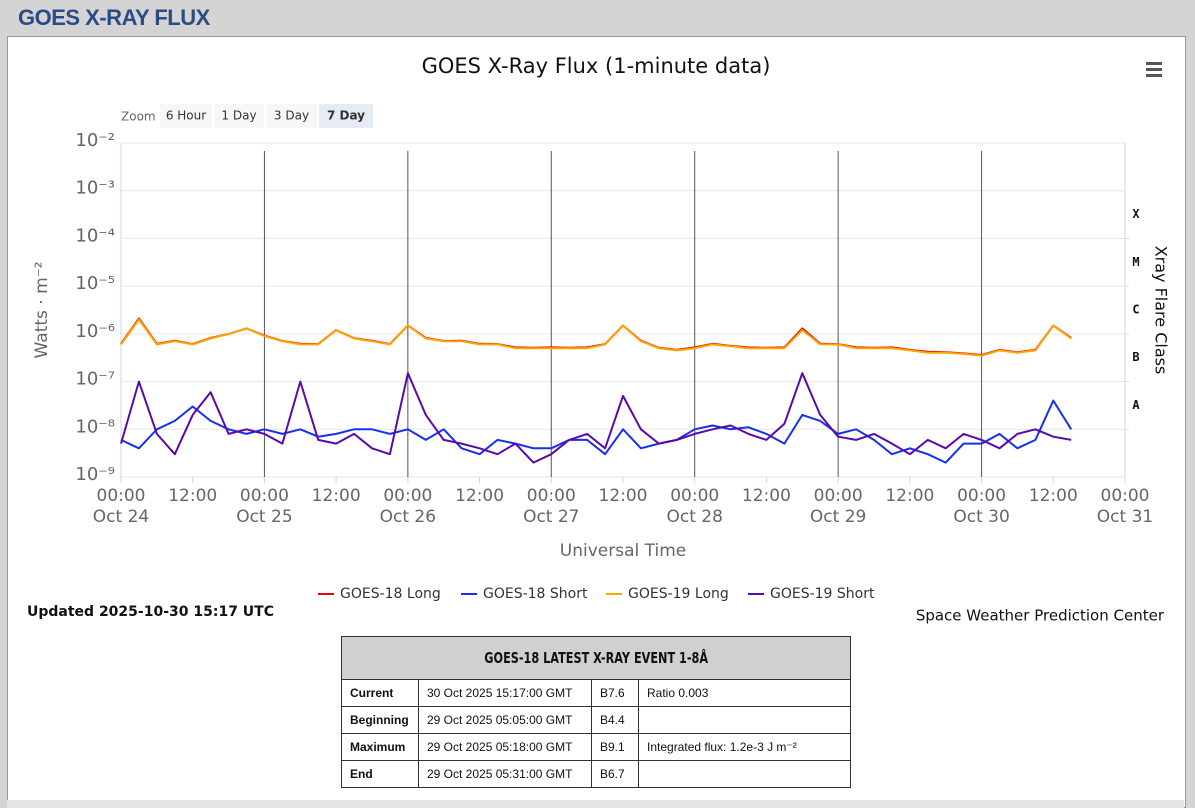  What do you see at coordinates (1125, 517) in the screenshot?
I see `x-tick-date: Oct 31` at bounding box center [1125, 517].